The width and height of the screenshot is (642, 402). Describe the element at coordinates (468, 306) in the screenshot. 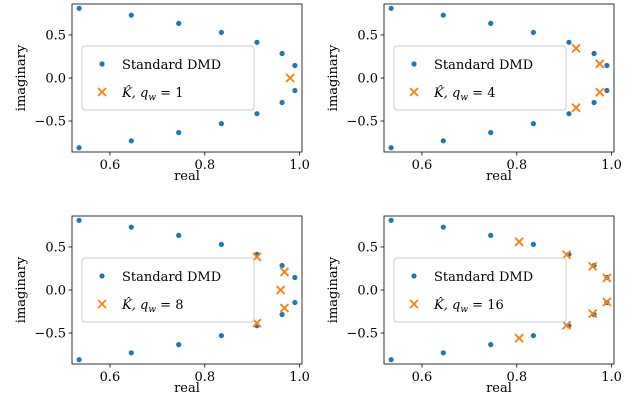

I see `legend-label: K̂, qw = 16` at that location.